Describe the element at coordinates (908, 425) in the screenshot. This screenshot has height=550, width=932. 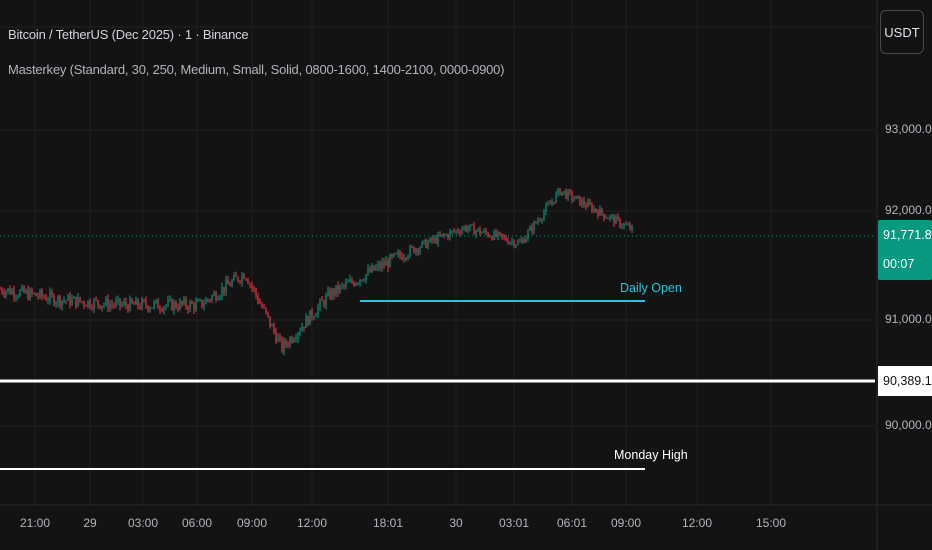
I see `price-tick-label: 90,000.0` at that location.